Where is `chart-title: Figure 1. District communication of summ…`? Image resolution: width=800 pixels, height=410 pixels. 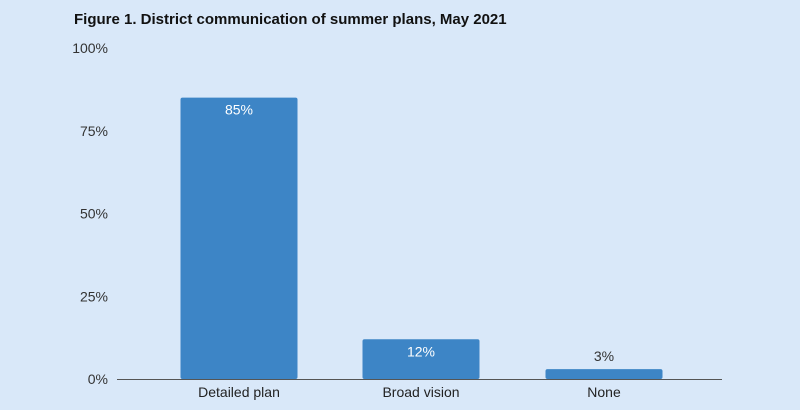 chart-title: Figure 1. District communication of summ… is located at coordinates (290, 19).